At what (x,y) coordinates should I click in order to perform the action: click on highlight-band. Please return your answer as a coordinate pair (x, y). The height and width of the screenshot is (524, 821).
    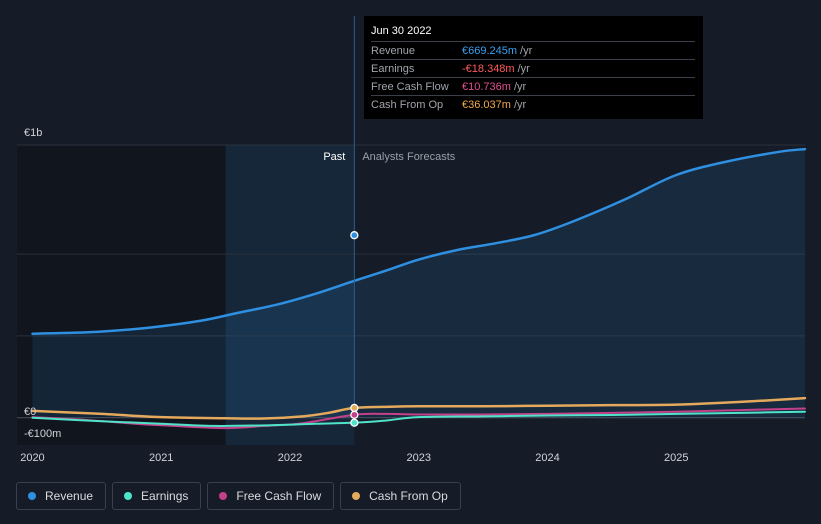
    Looking at the image, I should click on (290, 295).